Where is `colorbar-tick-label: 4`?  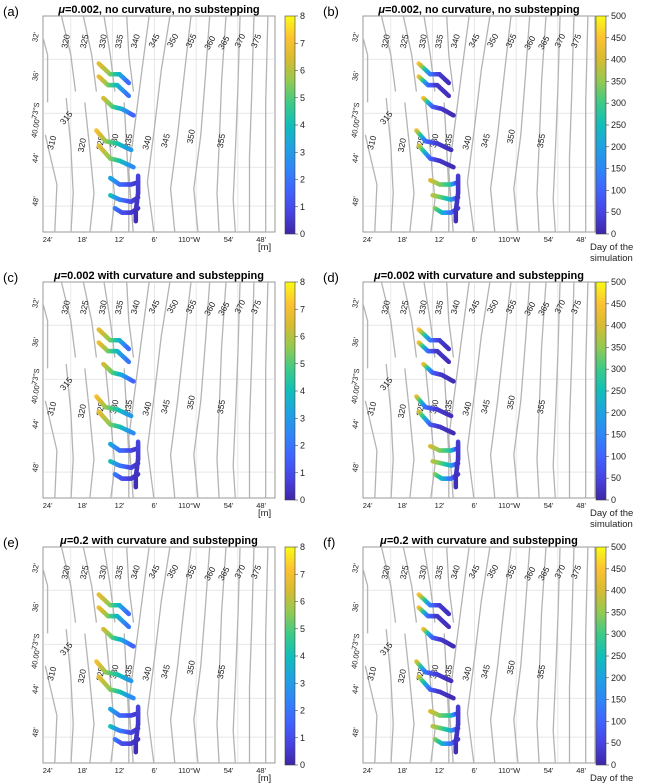 colorbar-tick-label: 4 is located at coordinates (302, 656).